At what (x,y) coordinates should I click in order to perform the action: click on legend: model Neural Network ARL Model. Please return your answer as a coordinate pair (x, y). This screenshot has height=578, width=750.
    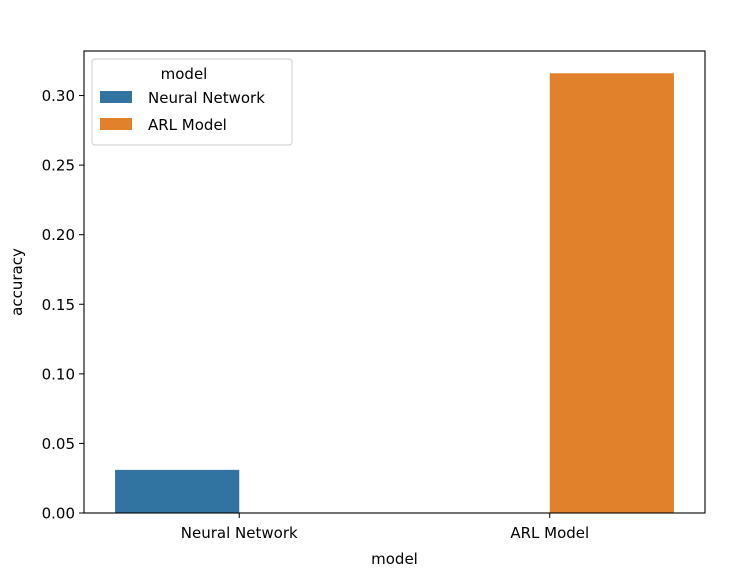
    Looking at the image, I should click on (192, 102).